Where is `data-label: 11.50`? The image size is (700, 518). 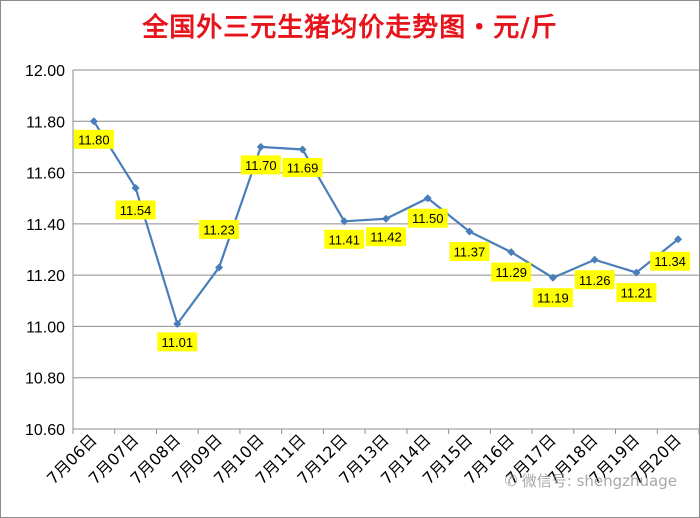
data-label: 11.50 is located at coordinates (428, 218).